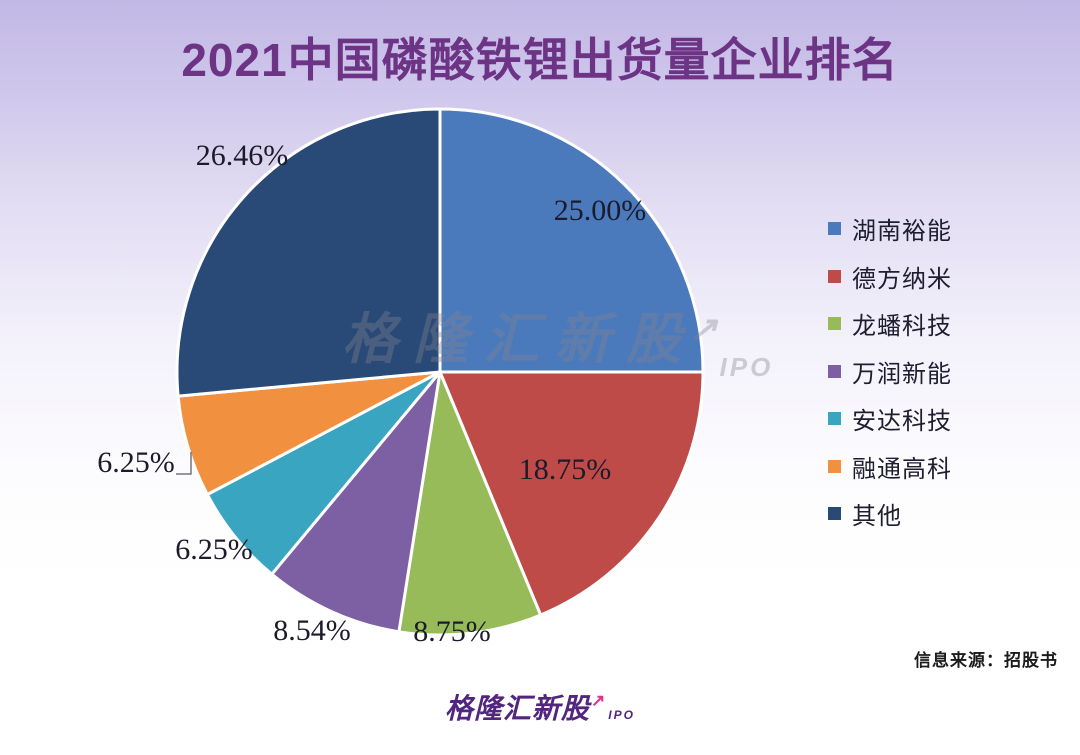 The height and width of the screenshot is (755, 1080). I want to click on legend-item-5: 安达科技, so click(890, 419).